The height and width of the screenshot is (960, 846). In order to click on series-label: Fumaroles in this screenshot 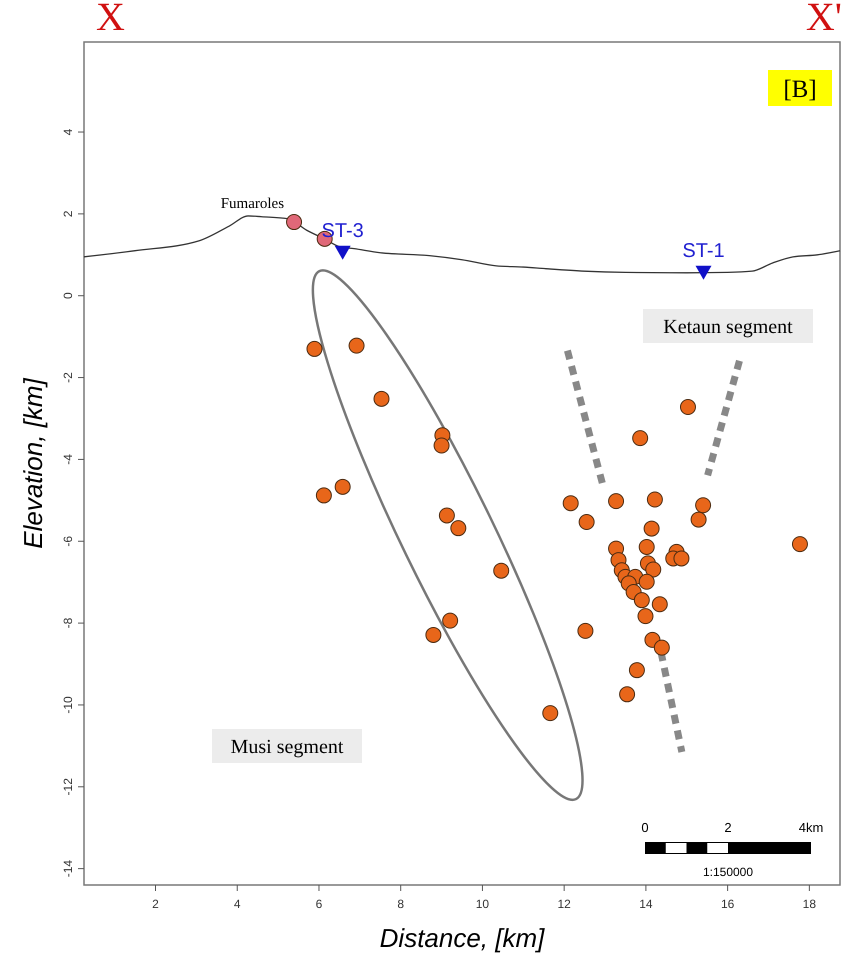, I will do `click(252, 204)`.